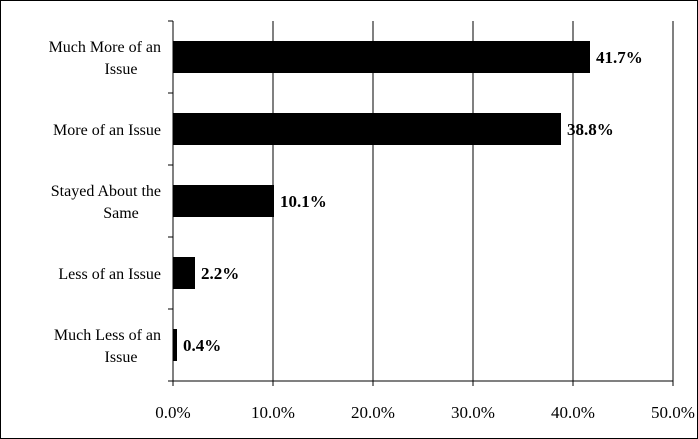  Describe the element at coordinates (106, 202) in the screenshot. I see `category-label-2: Stayed About the Same` at that location.